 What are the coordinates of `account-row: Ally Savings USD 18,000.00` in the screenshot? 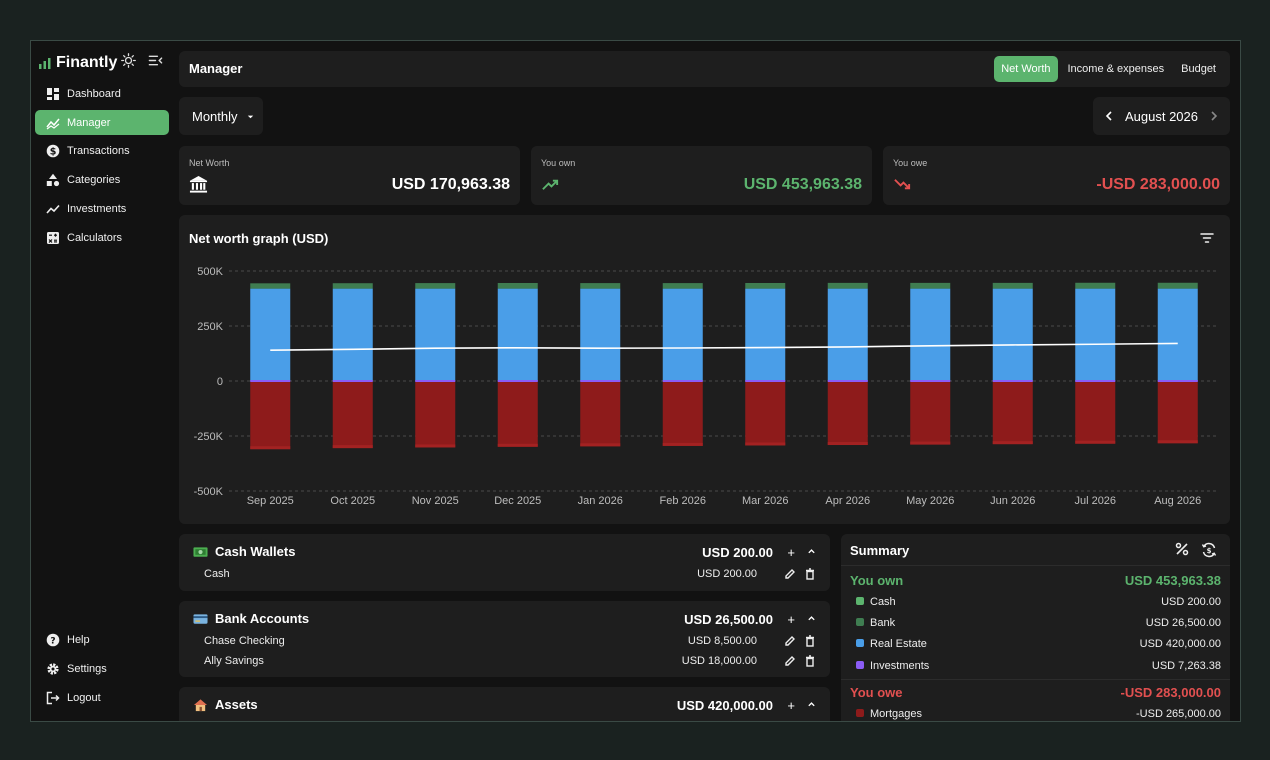 It's located at (510, 662).